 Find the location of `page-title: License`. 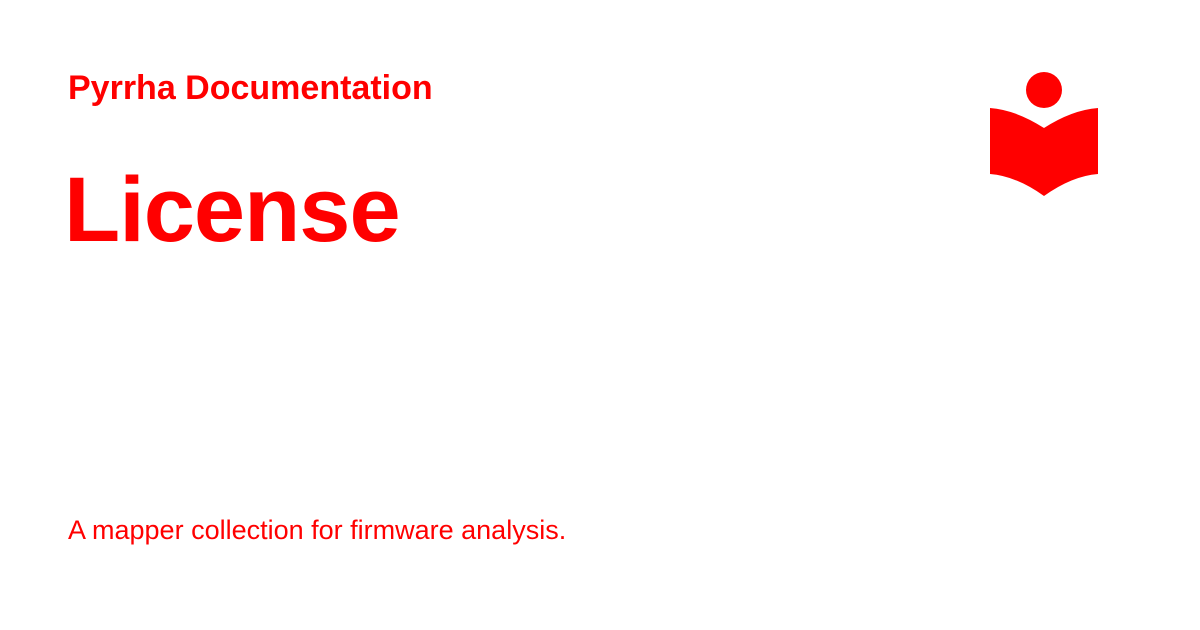

page-title: License is located at coordinates (232, 210).